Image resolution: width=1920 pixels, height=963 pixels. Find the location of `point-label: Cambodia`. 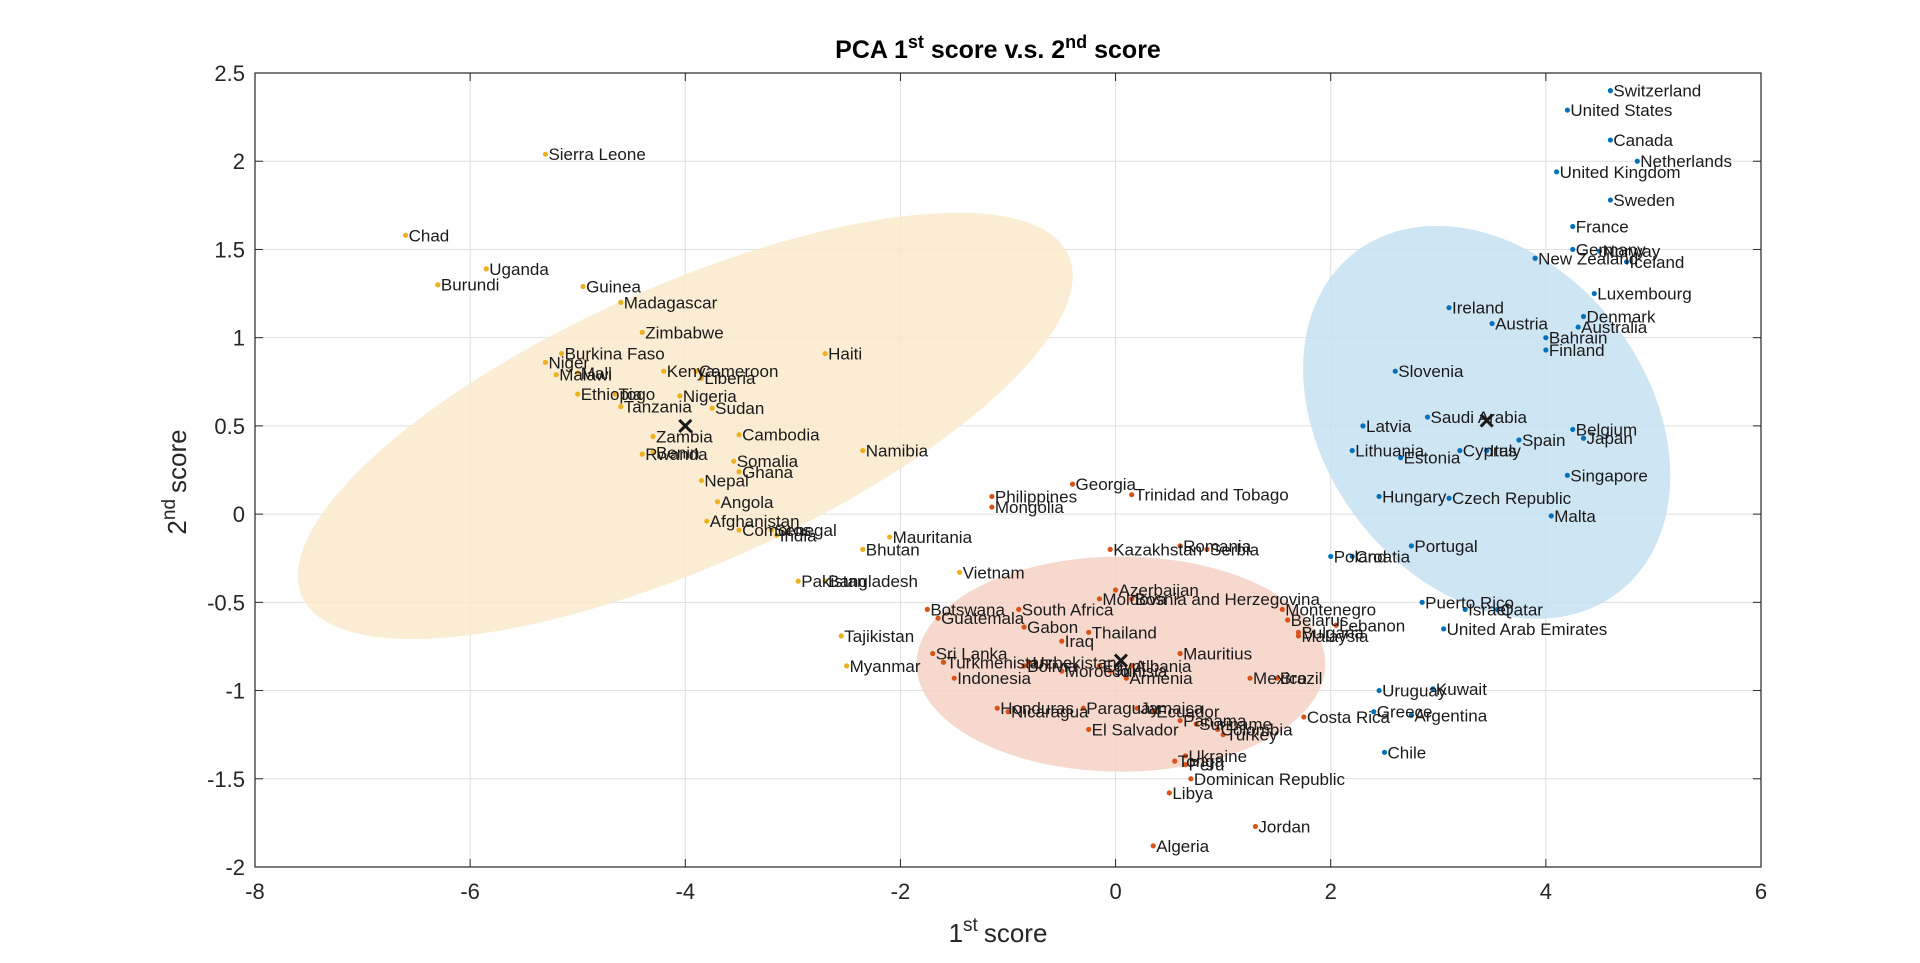

point-label: Cambodia is located at coordinates (781, 435).